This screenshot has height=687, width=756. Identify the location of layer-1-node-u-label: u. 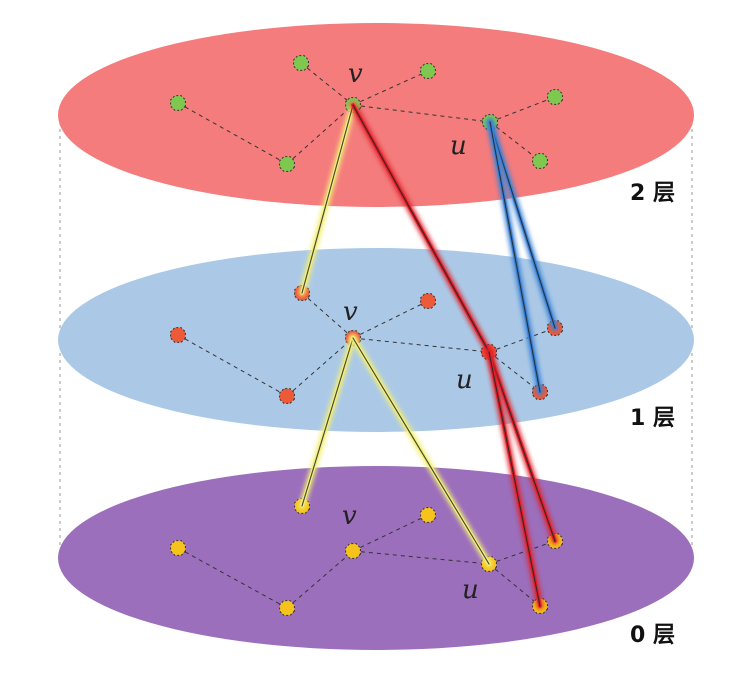
(464, 380).